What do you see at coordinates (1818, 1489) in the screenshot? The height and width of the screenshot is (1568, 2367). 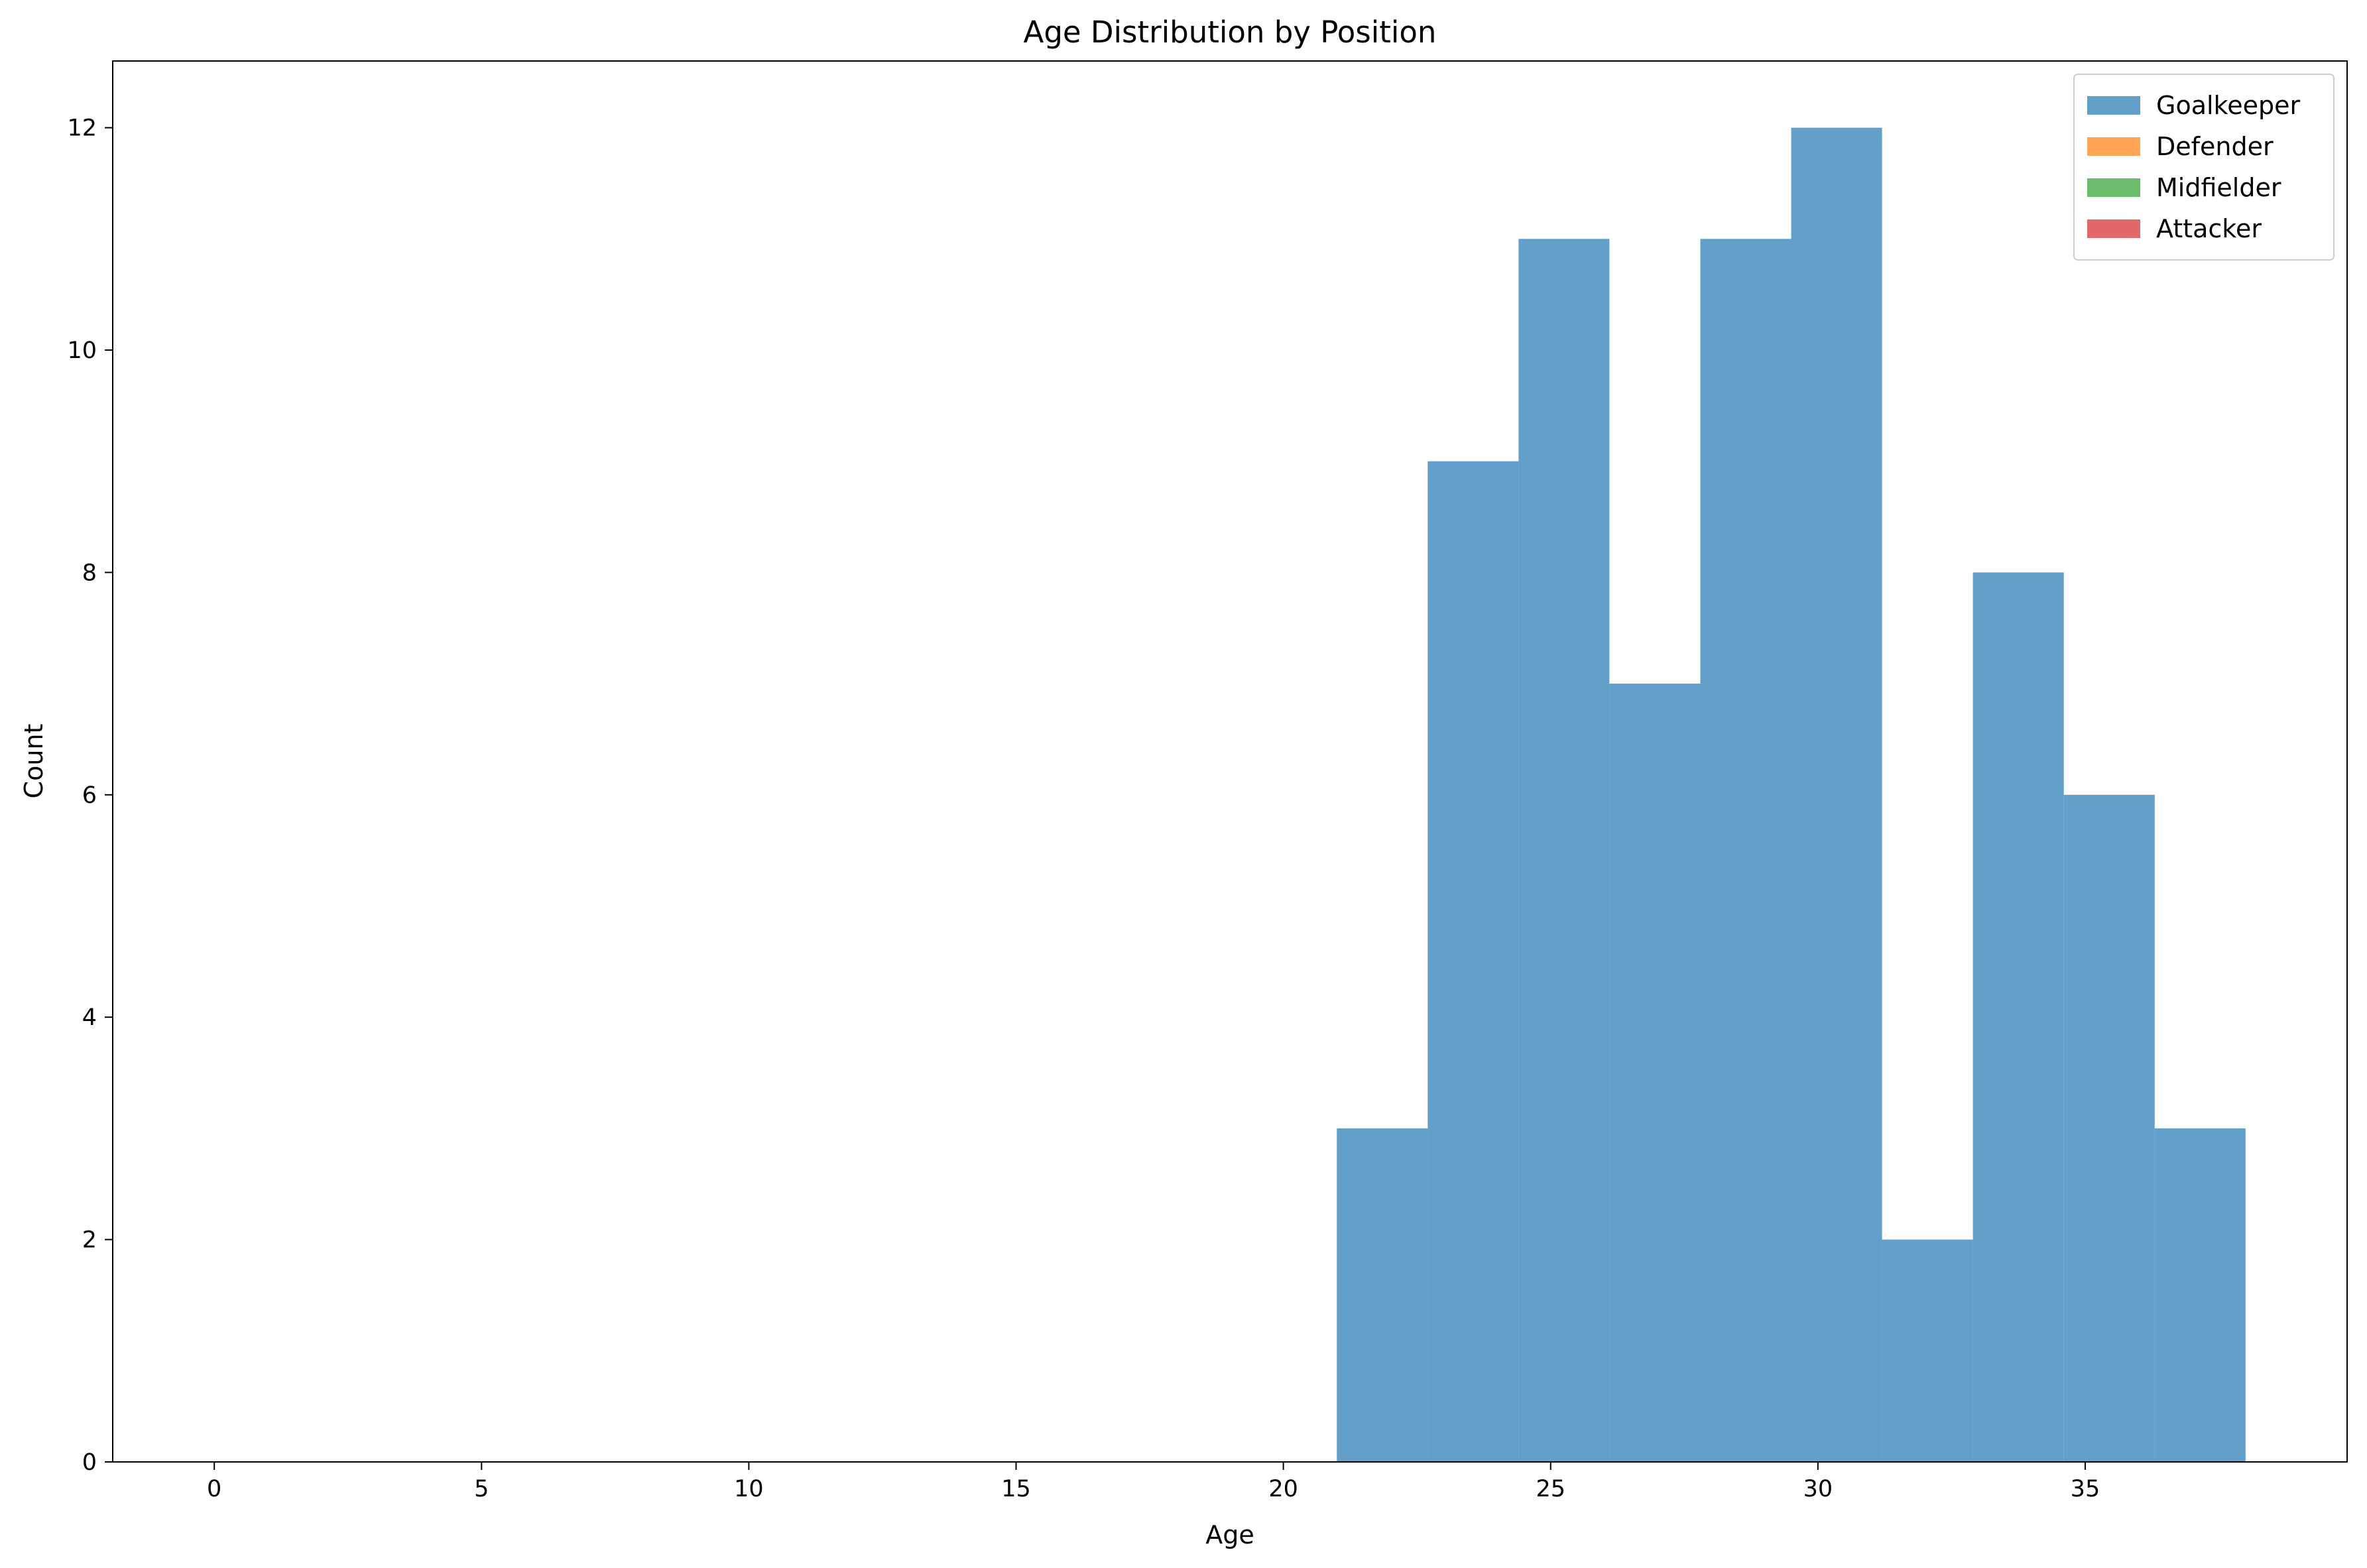 I see `x-tick-label-6: 30` at bounding box center [1818, 1489].